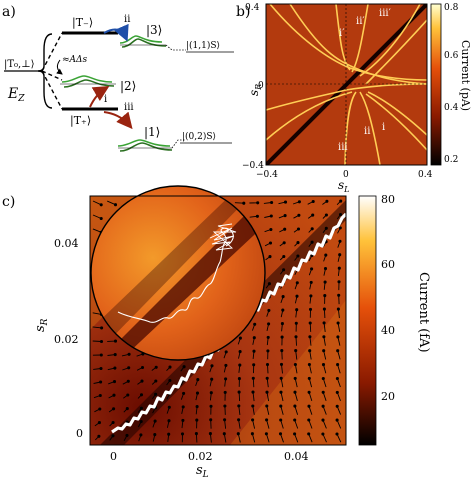  What do you see at coordinates (118, 120) in the screenshot?
I see `arrow-iii` at bounding box center [118, 120].